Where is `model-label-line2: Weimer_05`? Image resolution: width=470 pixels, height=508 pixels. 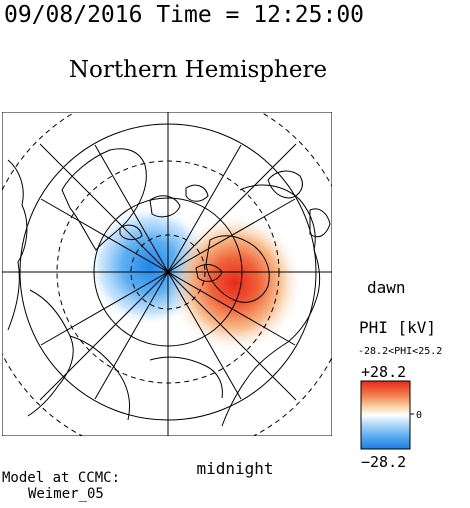
model-label-line2: Weimer_05 is located at coordinates (66, 494).